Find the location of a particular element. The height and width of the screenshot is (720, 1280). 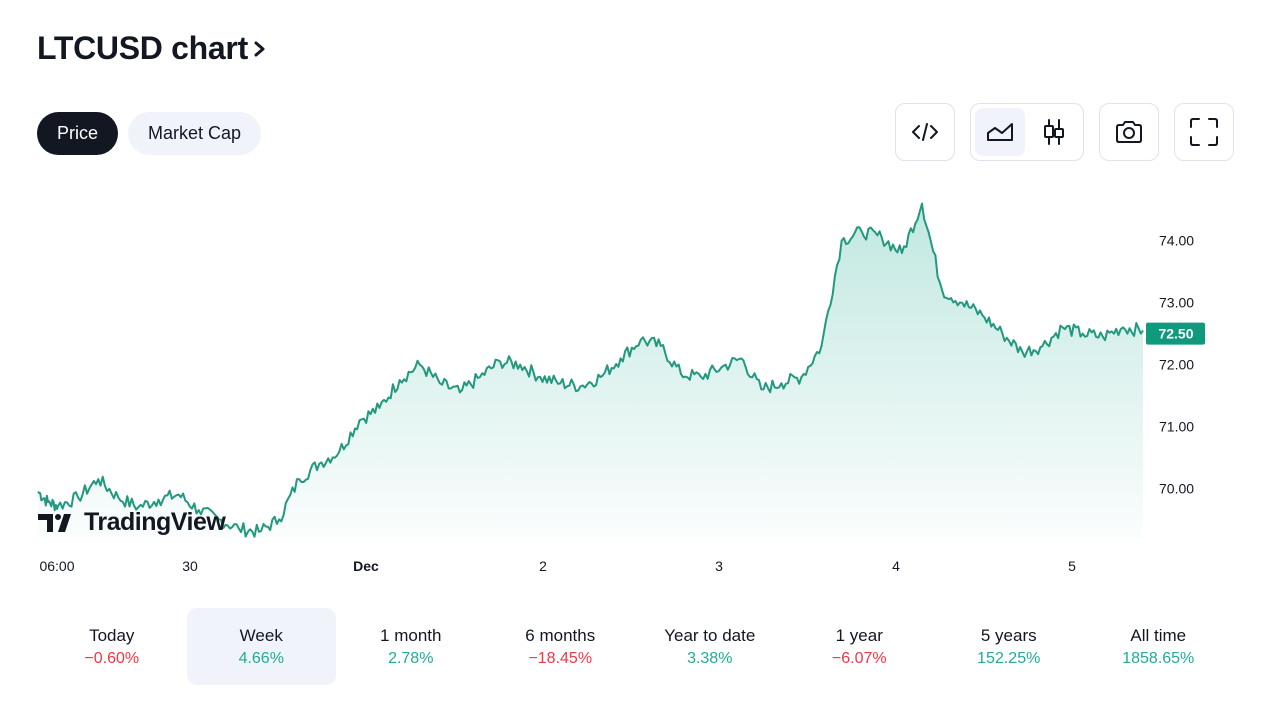

candlestick-chart-icon is located at coordinates (1054, 132).